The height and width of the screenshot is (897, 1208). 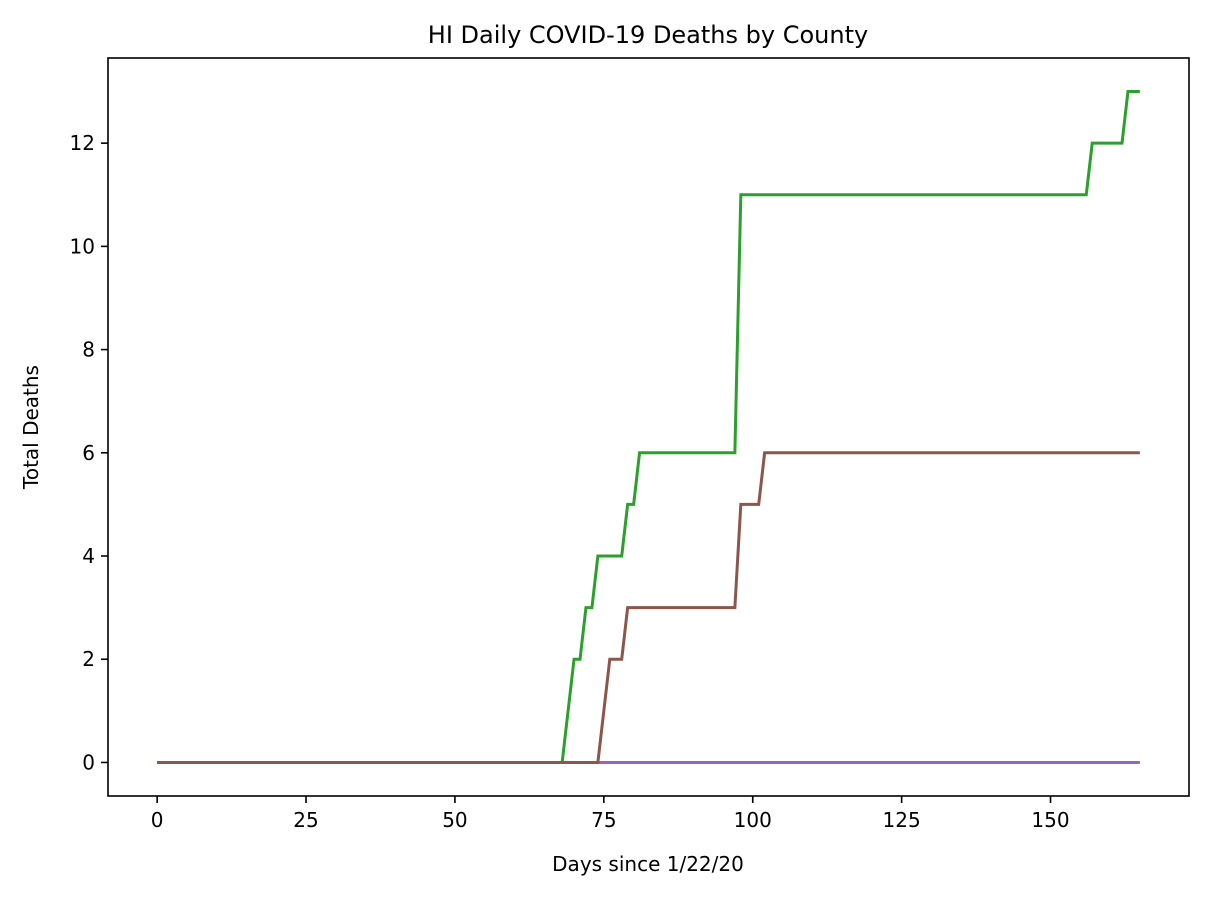 I want to click on y-tick-label: 8, so click(x=88, y=350).